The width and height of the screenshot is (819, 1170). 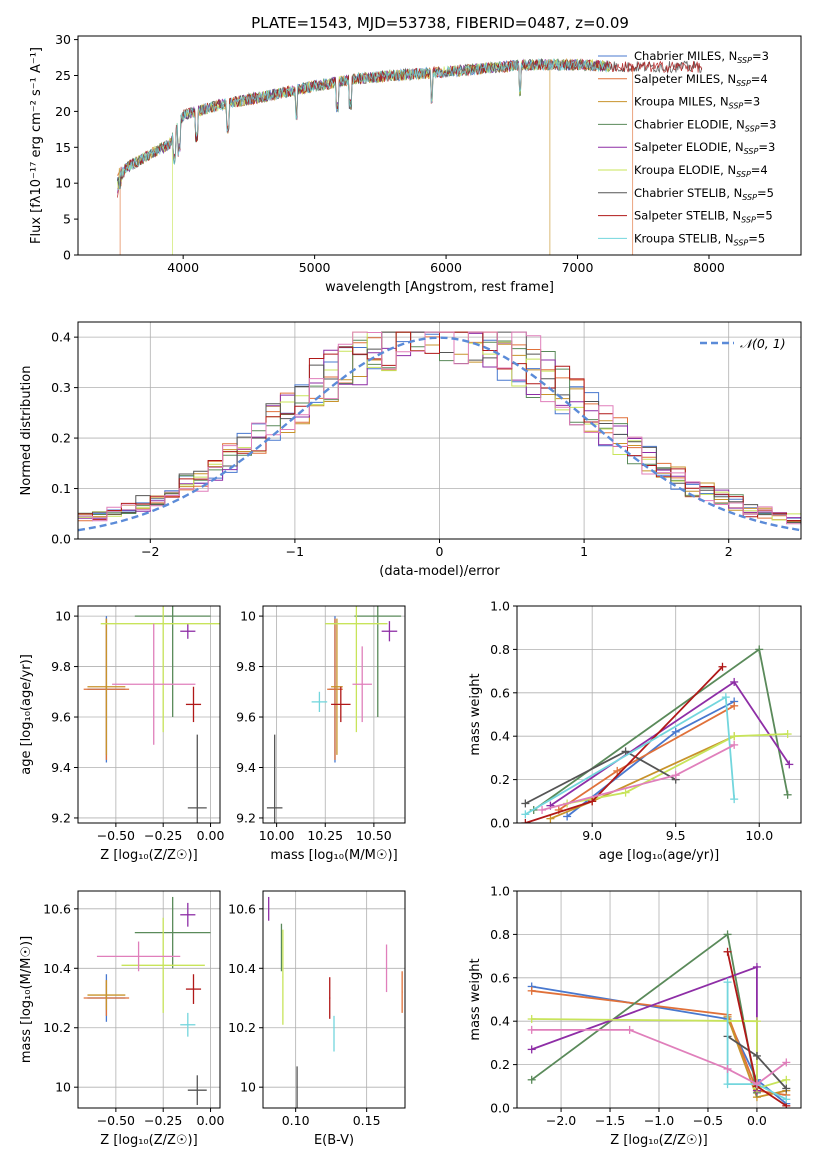 I want to click on y-tick-label: 10.2, so click(x=57, y=1027).